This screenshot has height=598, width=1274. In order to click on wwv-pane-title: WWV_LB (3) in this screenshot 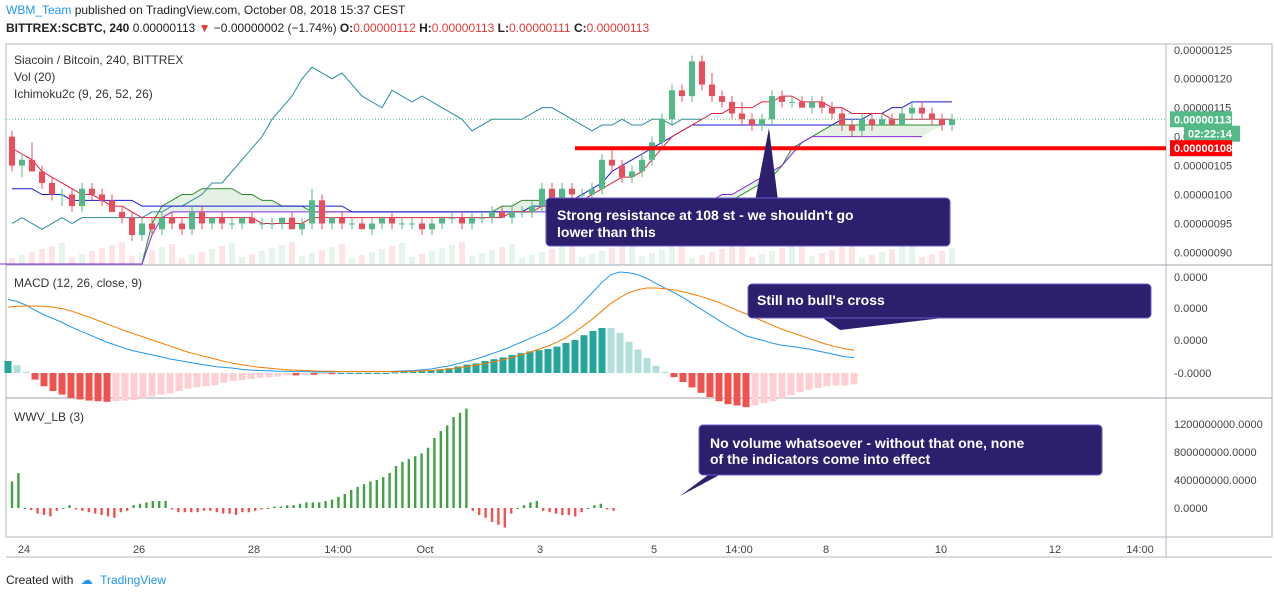, I will do `click(49, 417)`.